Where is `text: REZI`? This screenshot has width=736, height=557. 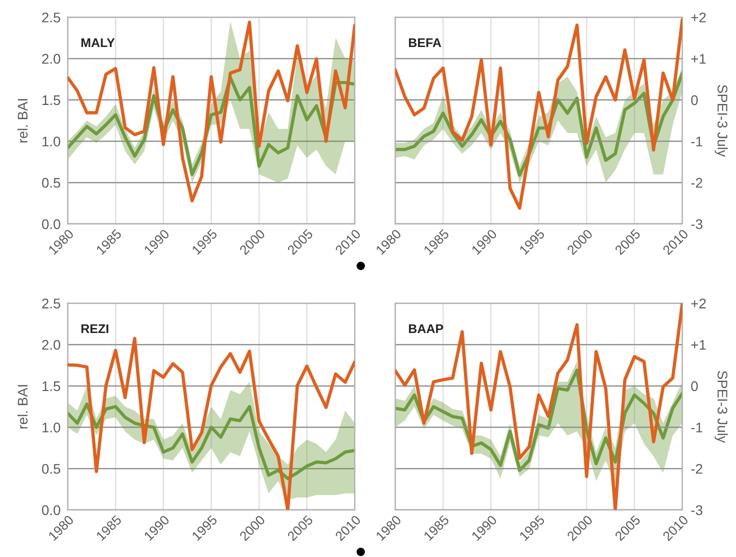
text: REZI is located at coordinates (94, 329).